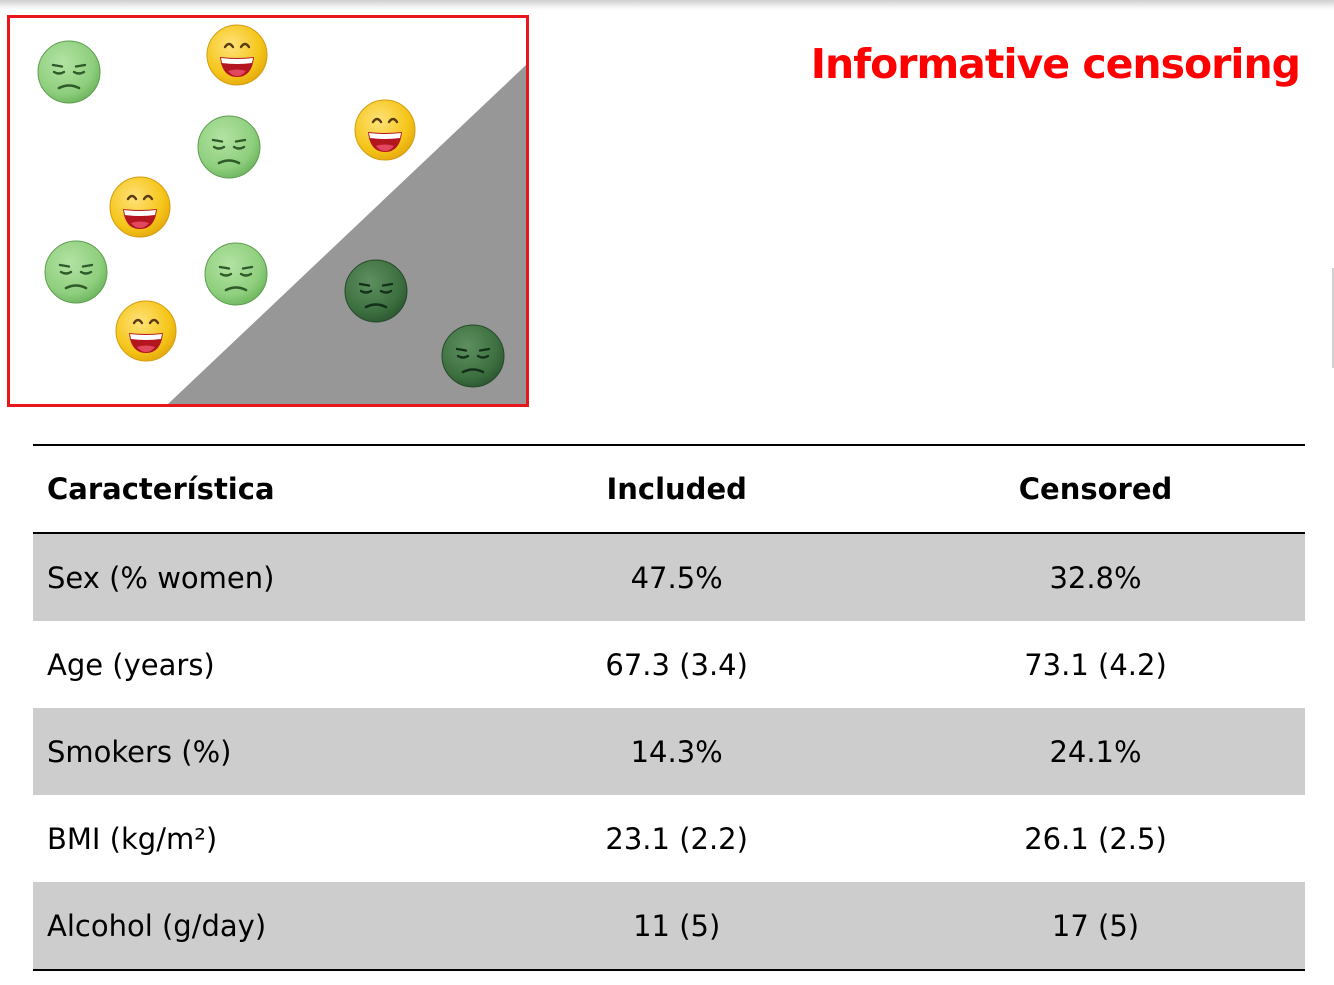 The image size is (1334, 985). I want to click on included-value: 47.5%, so click(676, 577).